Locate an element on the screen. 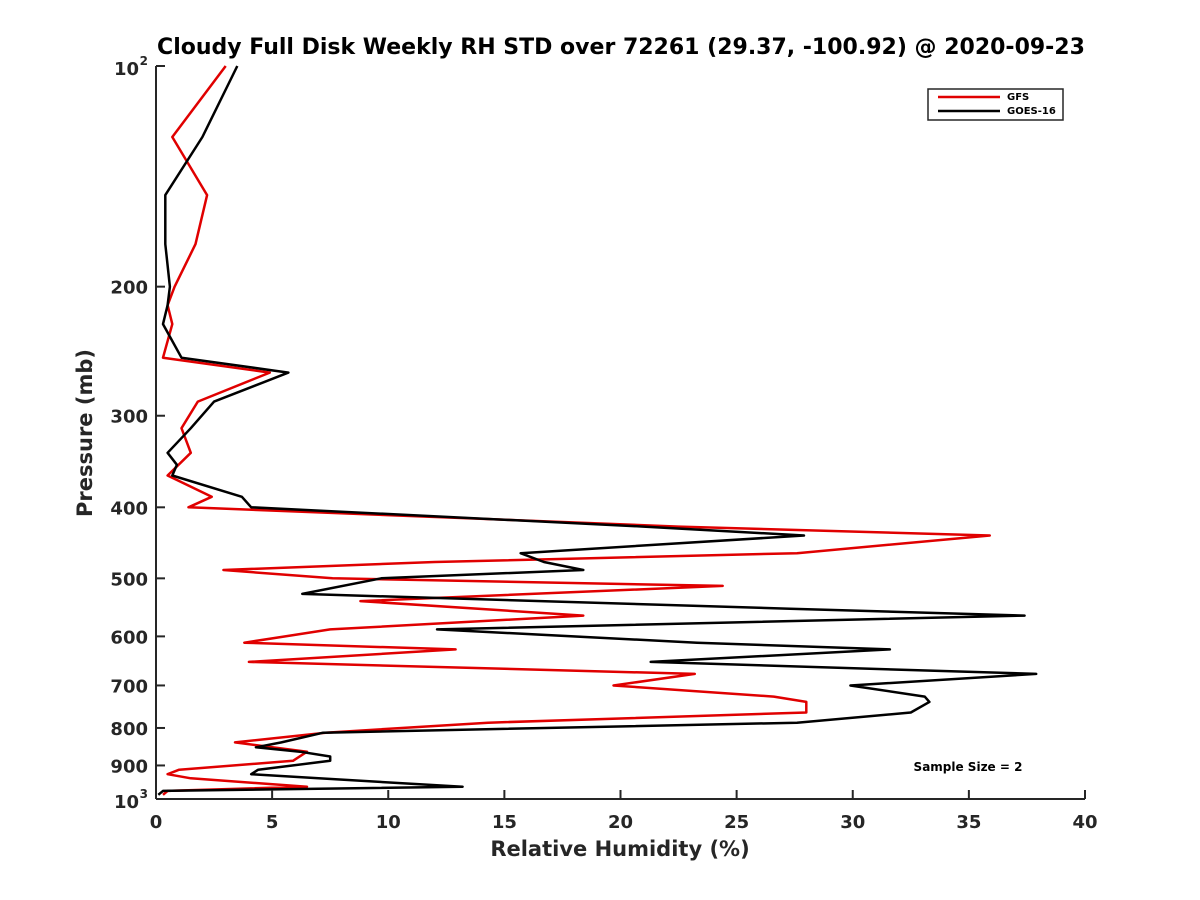 This screenshot has width=1200, height=900. y-tick-label: 300 is located at coordinates (129, 417).